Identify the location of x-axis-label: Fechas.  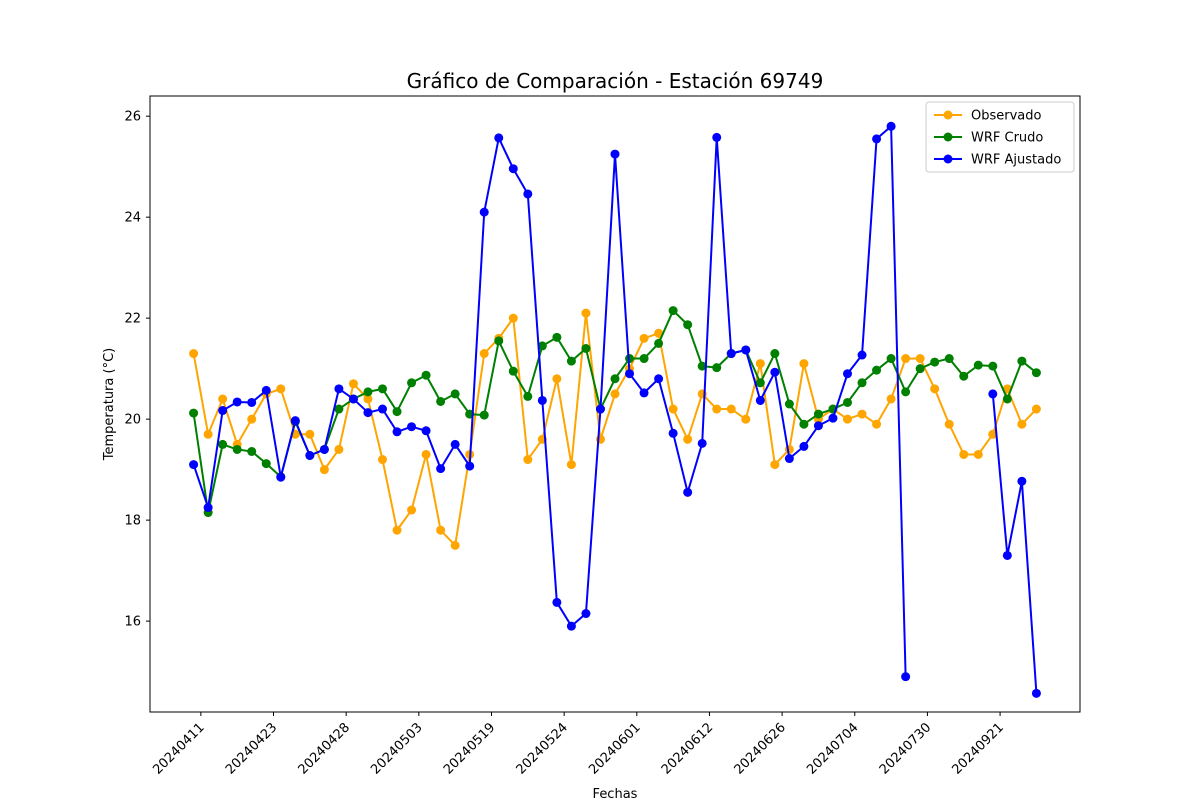
(615, 793).